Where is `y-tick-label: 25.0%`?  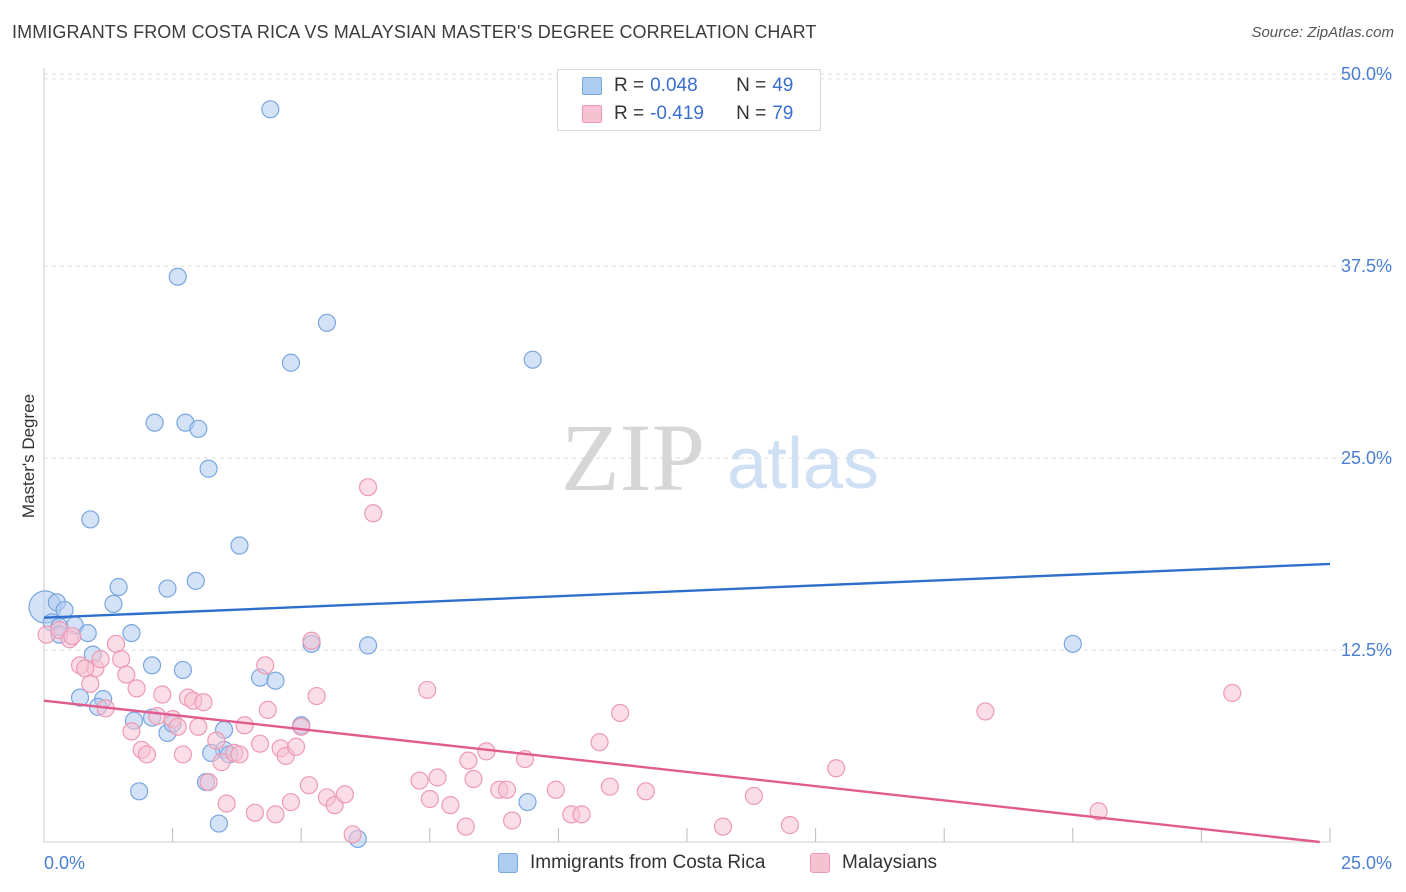
y-tick-label: 25.0% is located at coordinates (1366, 458).